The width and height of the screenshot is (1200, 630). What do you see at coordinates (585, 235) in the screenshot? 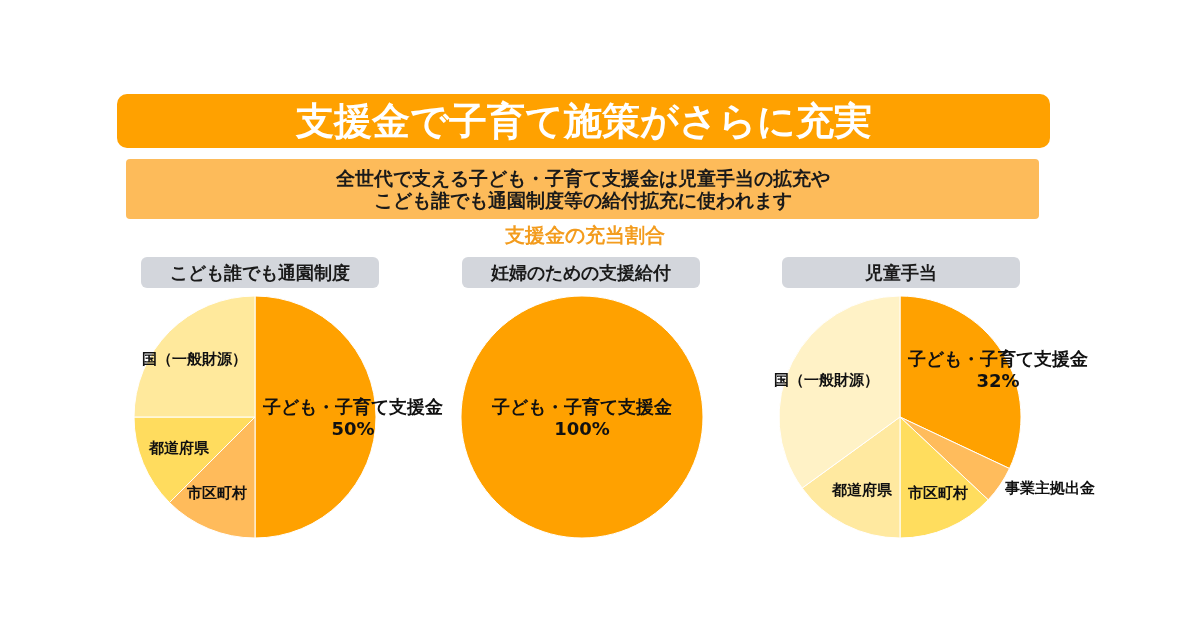
I see `text: 支援金の充当割合` at bounding box center [585, 235].